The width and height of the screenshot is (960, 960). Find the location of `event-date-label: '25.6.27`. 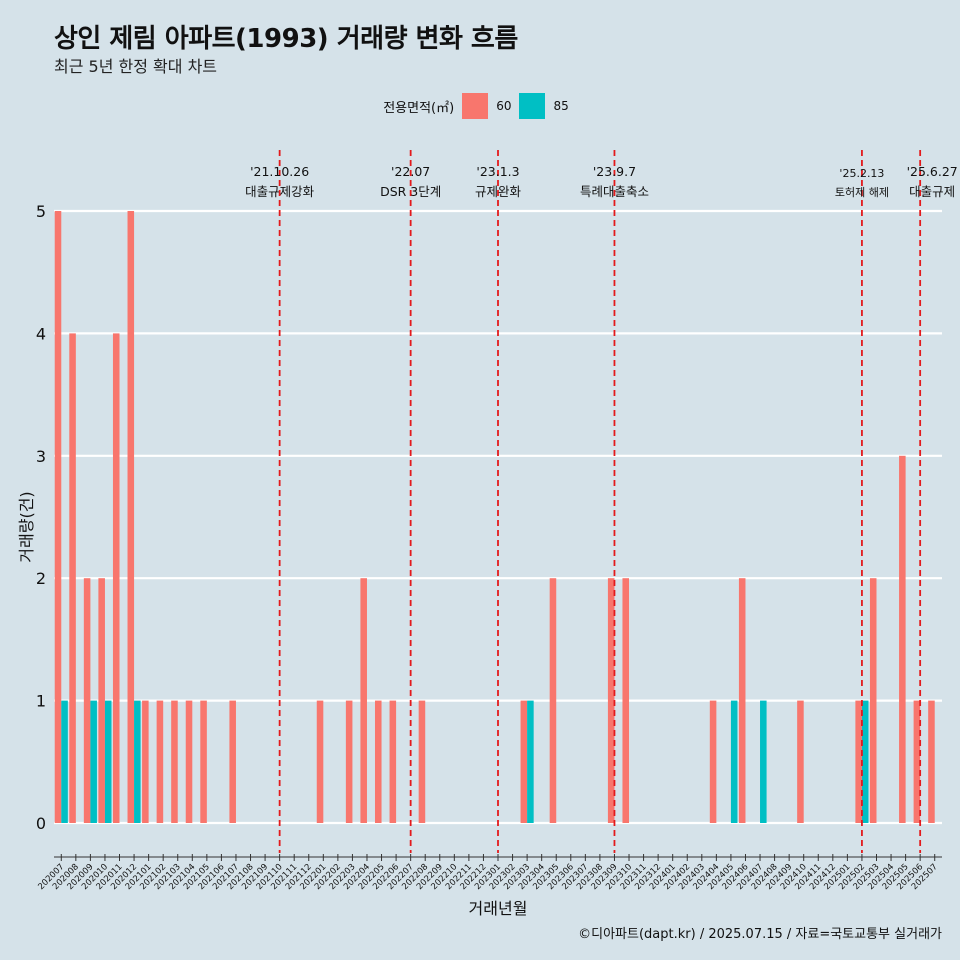

event-date-label: '25.6.27 is located at coordinates (932, 171).